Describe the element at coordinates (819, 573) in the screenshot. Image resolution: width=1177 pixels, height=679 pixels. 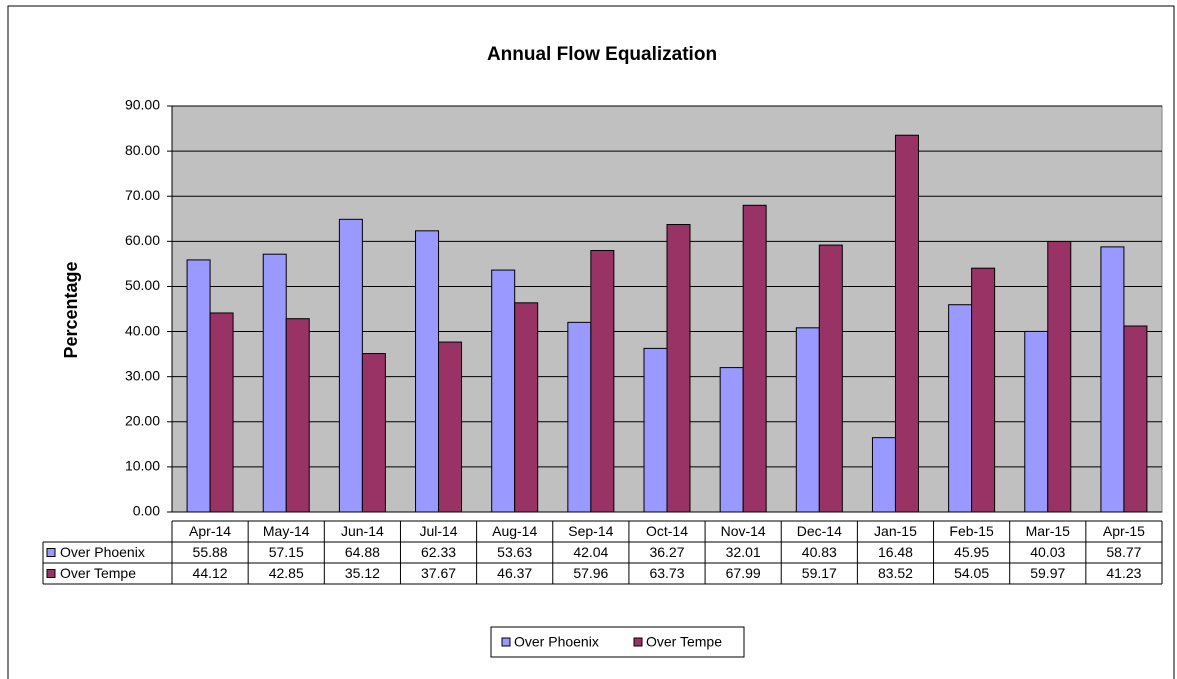
I see `table-value: 59.17` at that location.